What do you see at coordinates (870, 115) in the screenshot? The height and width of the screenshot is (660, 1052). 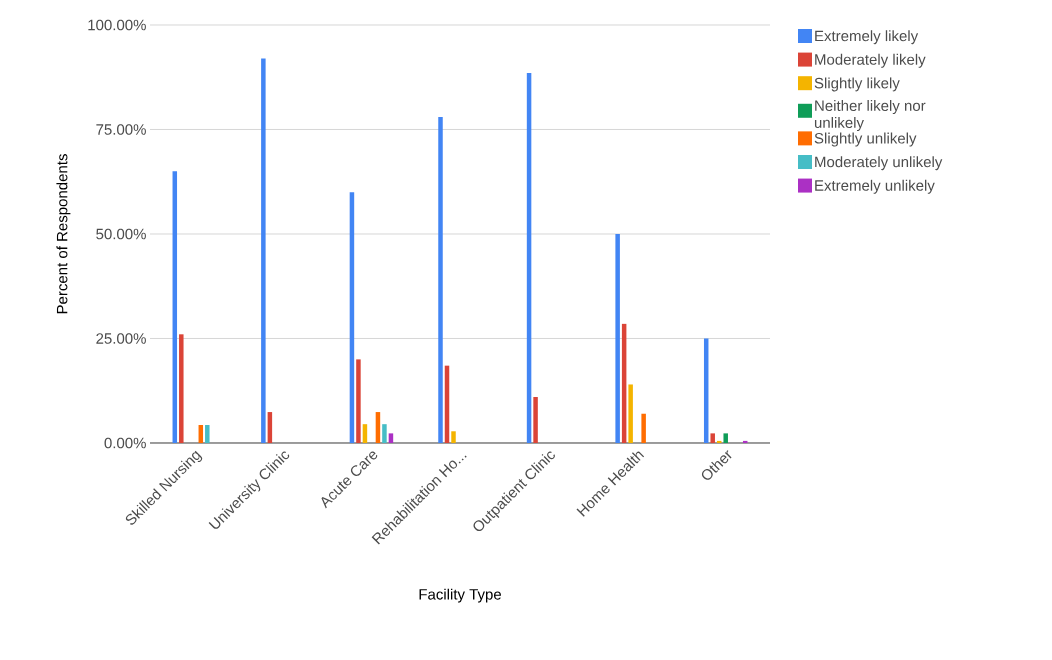 I see `legend-label: Neither likely nor unlikely` at bounding box center [870, 115].